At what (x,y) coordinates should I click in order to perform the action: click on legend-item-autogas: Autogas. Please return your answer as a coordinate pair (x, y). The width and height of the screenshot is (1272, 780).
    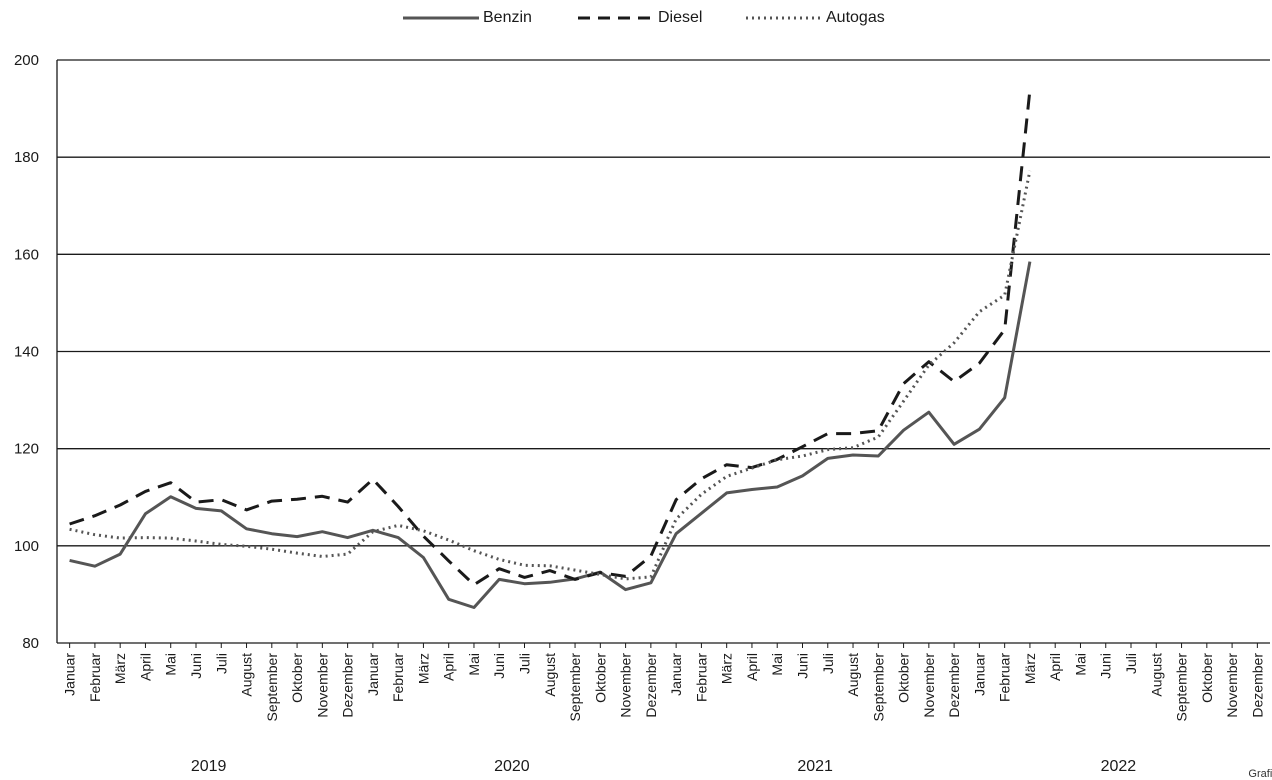
    Looking at the image, I should click on (815, 18).